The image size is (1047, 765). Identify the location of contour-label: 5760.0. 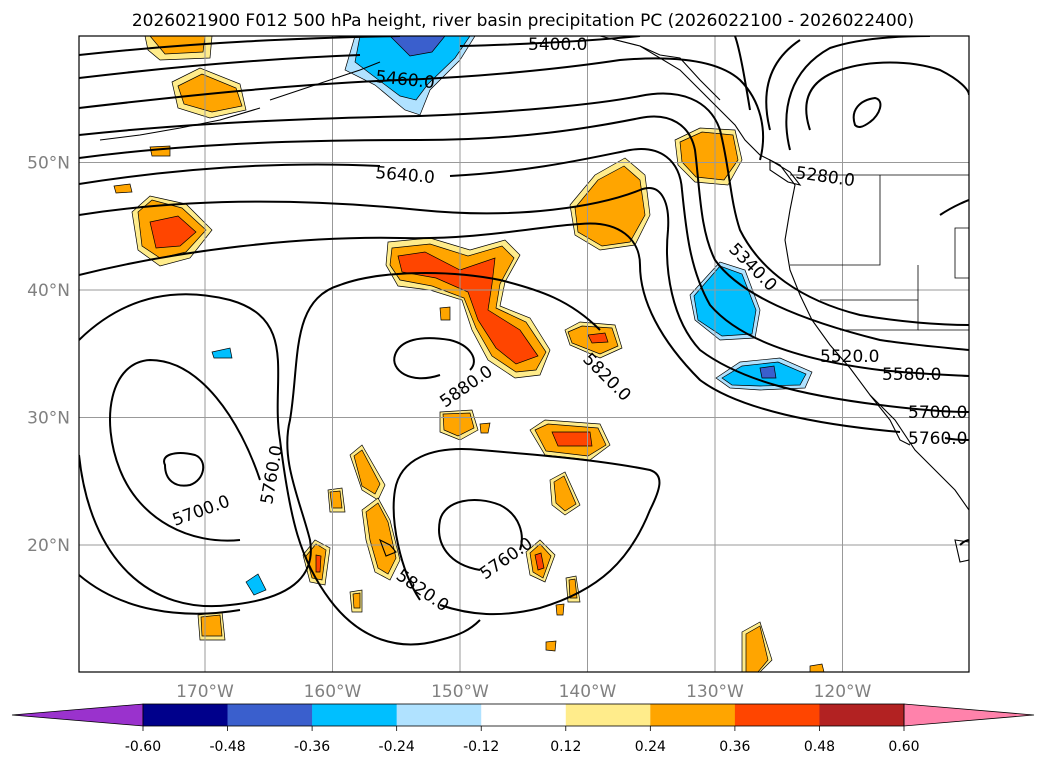
(937, 439).